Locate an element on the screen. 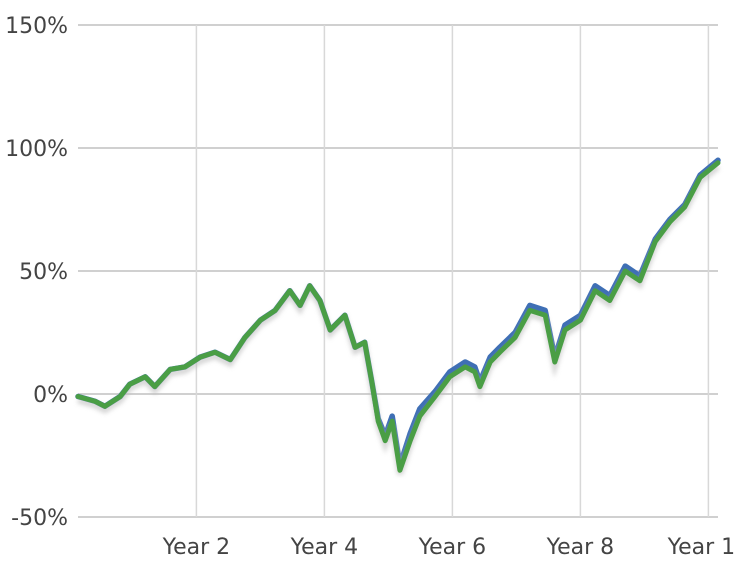 This screenshot has width=736, height=584. y-tick-label: 100% is located at coordinates (36, 149).